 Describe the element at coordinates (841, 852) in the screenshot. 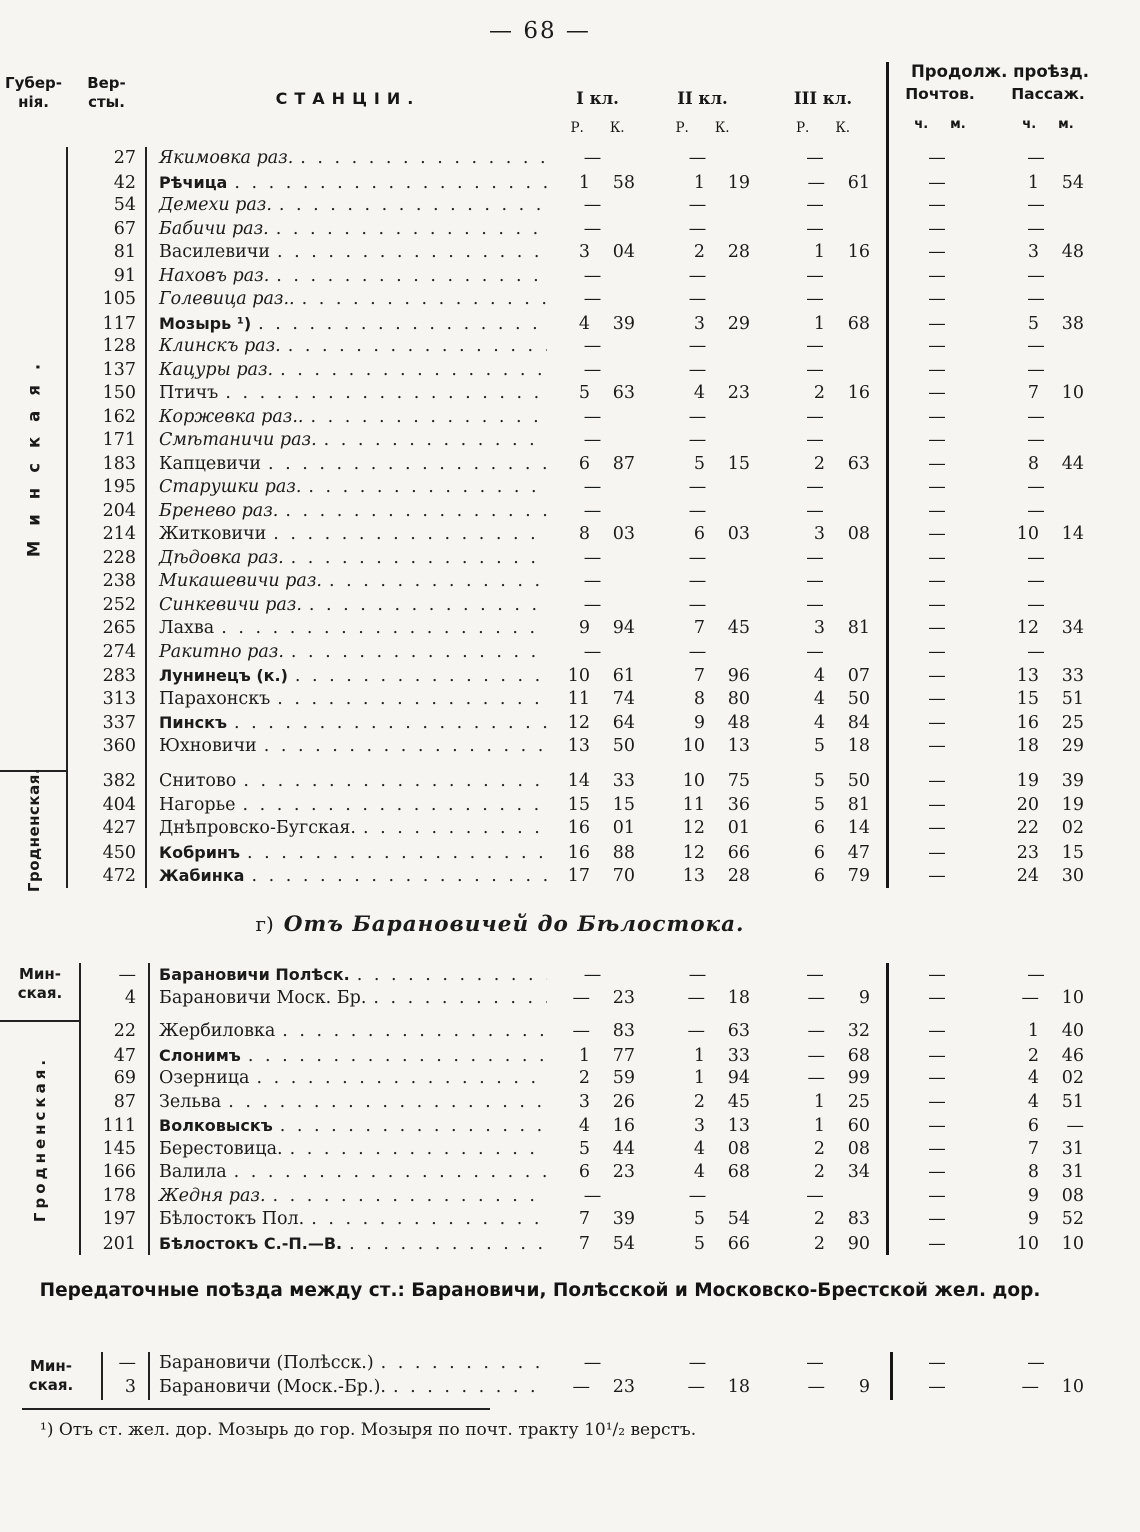

I see `fare-class3-cell: 6 47` at that location.